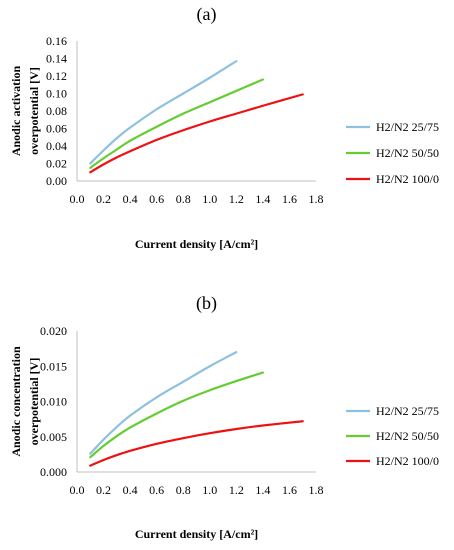 The width and height of the screenshot is (454, 550). Describe the element at coordinates (262, 199) in the screenshot. I see `x-tick-label-a: 1.4` at that location.